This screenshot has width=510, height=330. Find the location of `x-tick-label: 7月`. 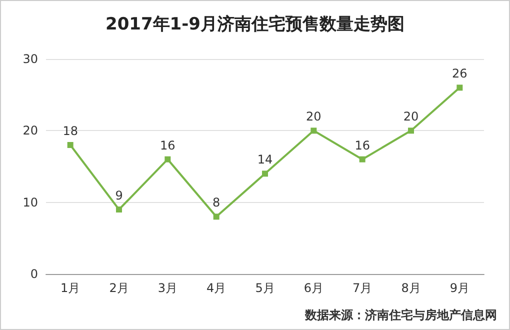

x-tick-label: 7月 is located at coordinates (362, 288).